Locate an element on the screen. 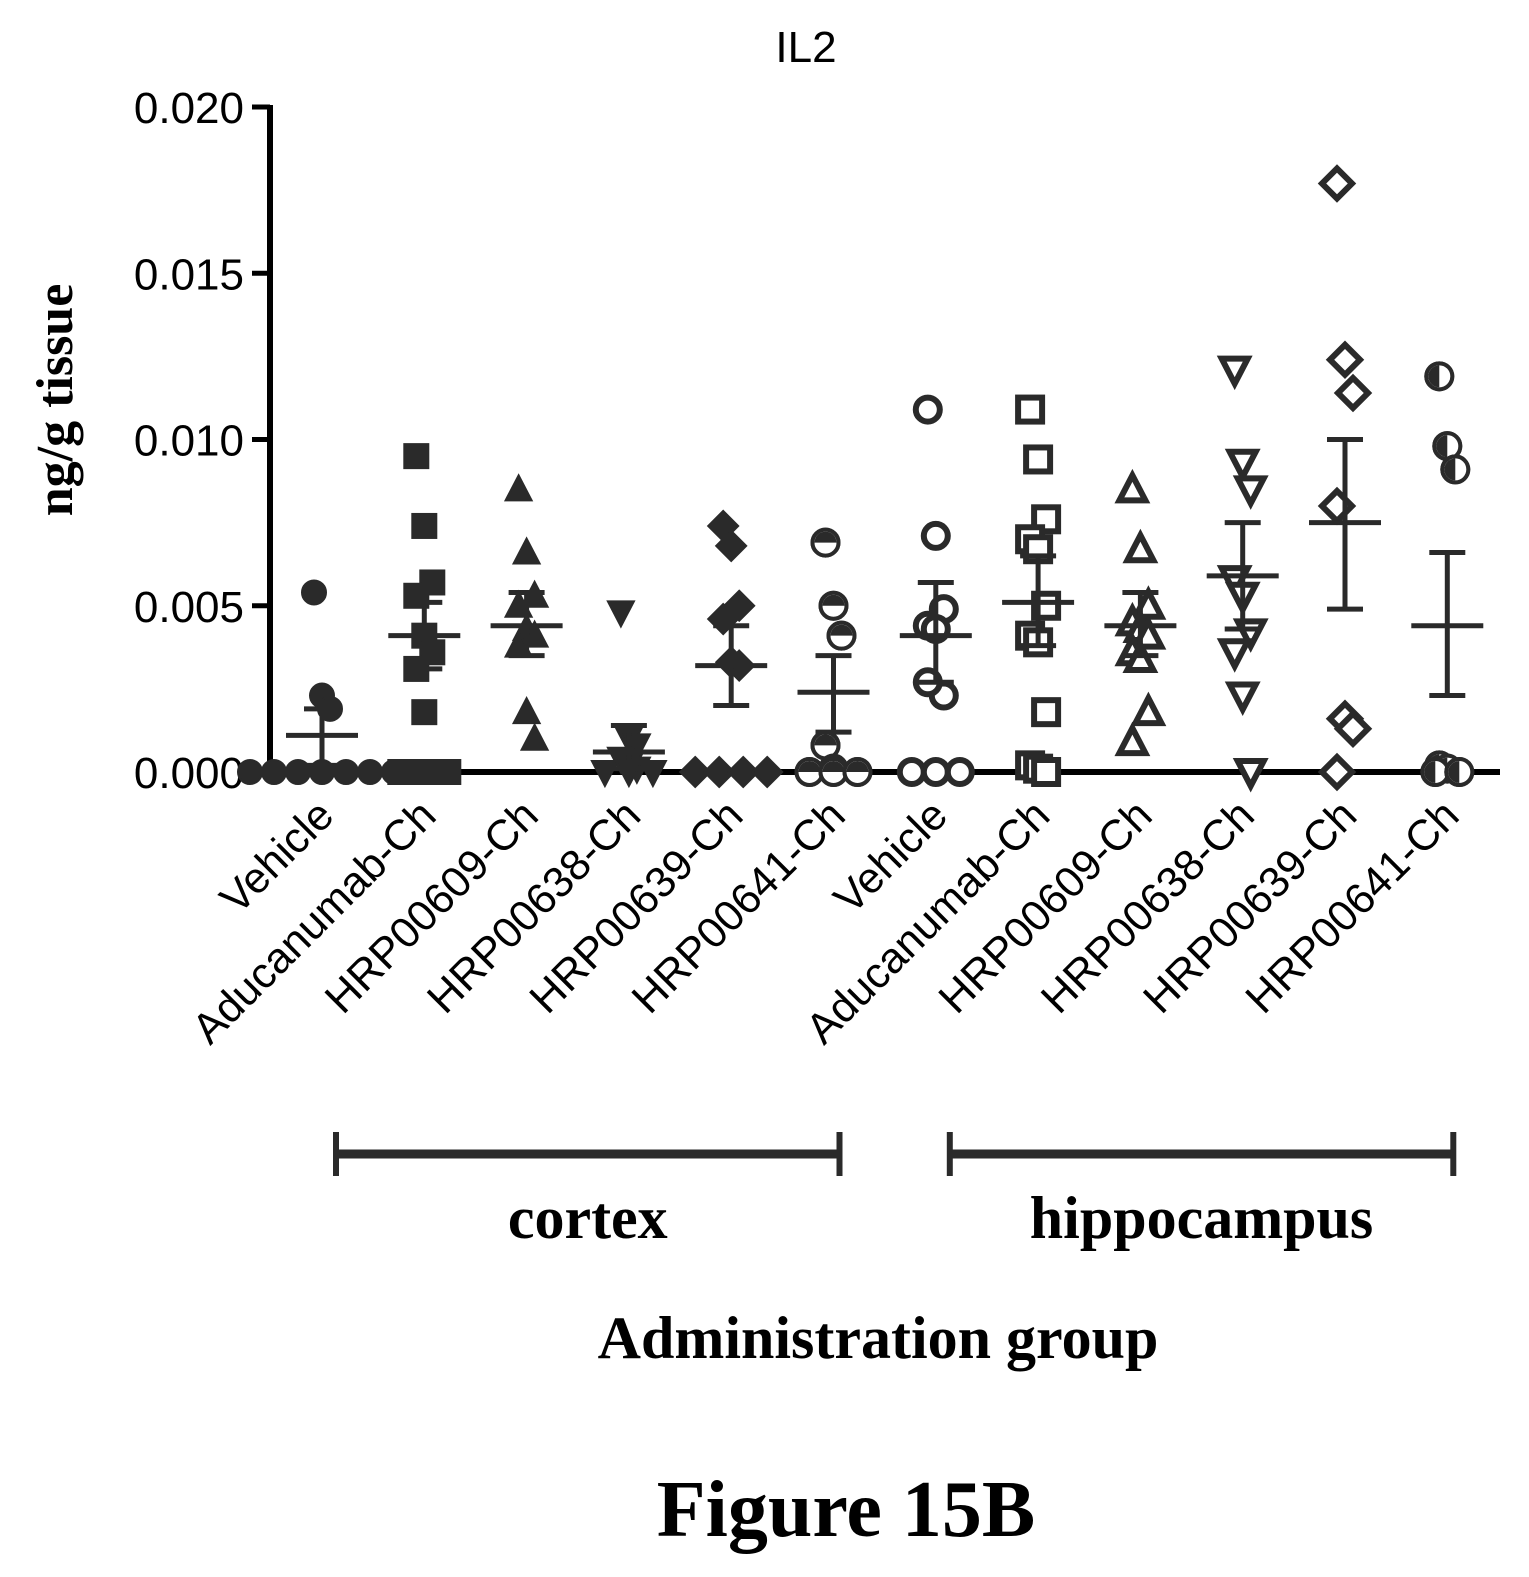  chart-title: IL2 is located at coordinates (805, 47).